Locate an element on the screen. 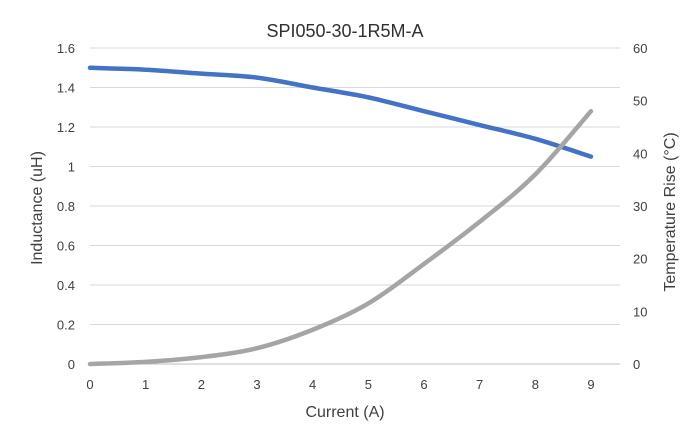  x-tick-label: 0 is located at coordinates (89, 384).